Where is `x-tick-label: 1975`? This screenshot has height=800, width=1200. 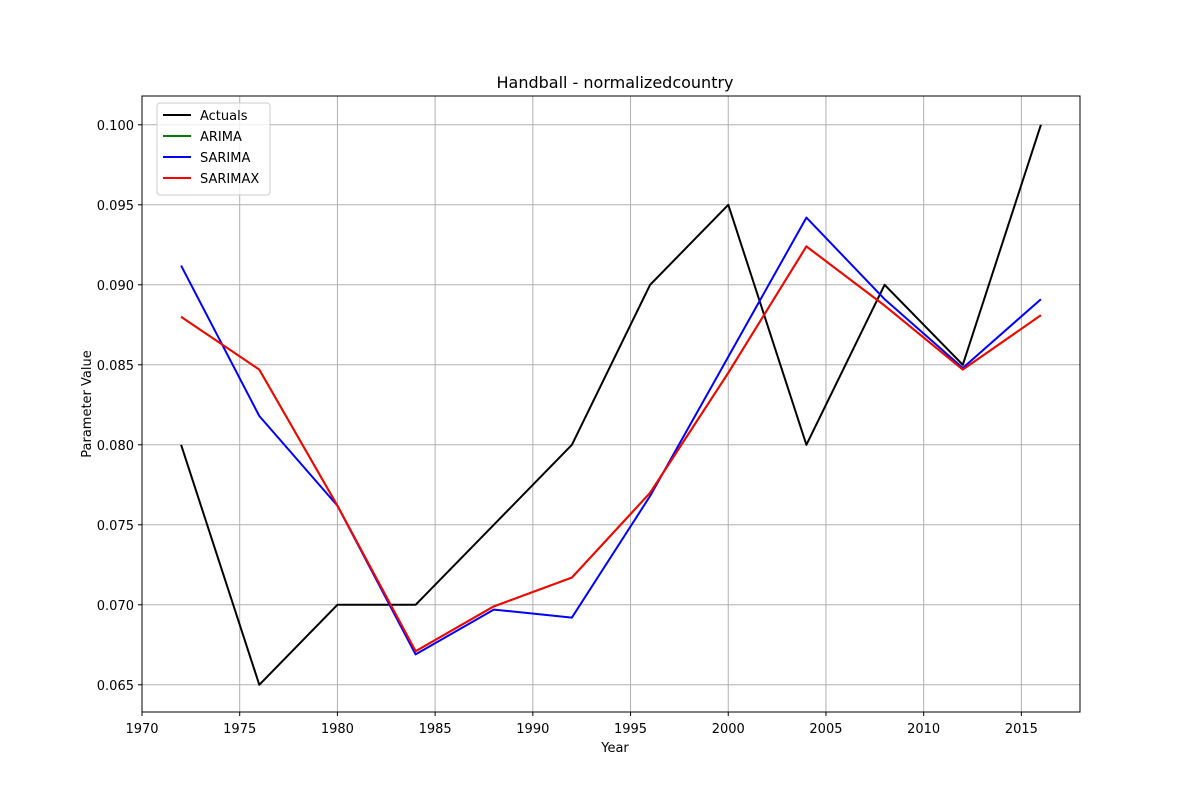 x-tick-label: 1975 is located at coordinates (239, 729).